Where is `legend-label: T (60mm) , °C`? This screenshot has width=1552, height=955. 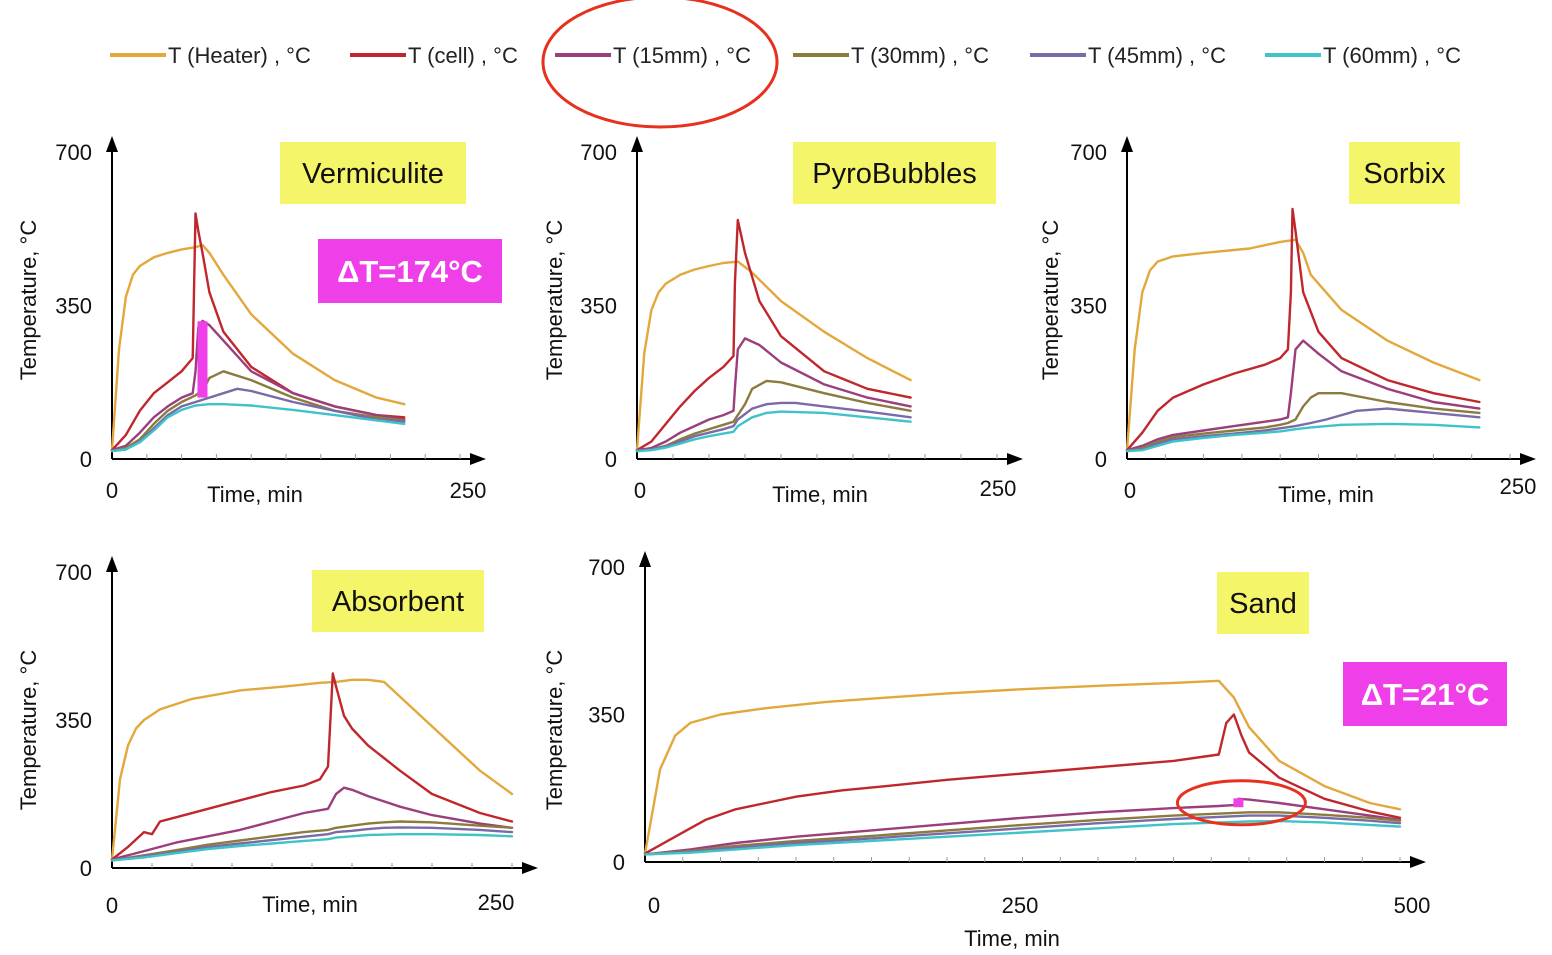
legend-label: T (60mm) , °C is located at coordinates (1392, 55).